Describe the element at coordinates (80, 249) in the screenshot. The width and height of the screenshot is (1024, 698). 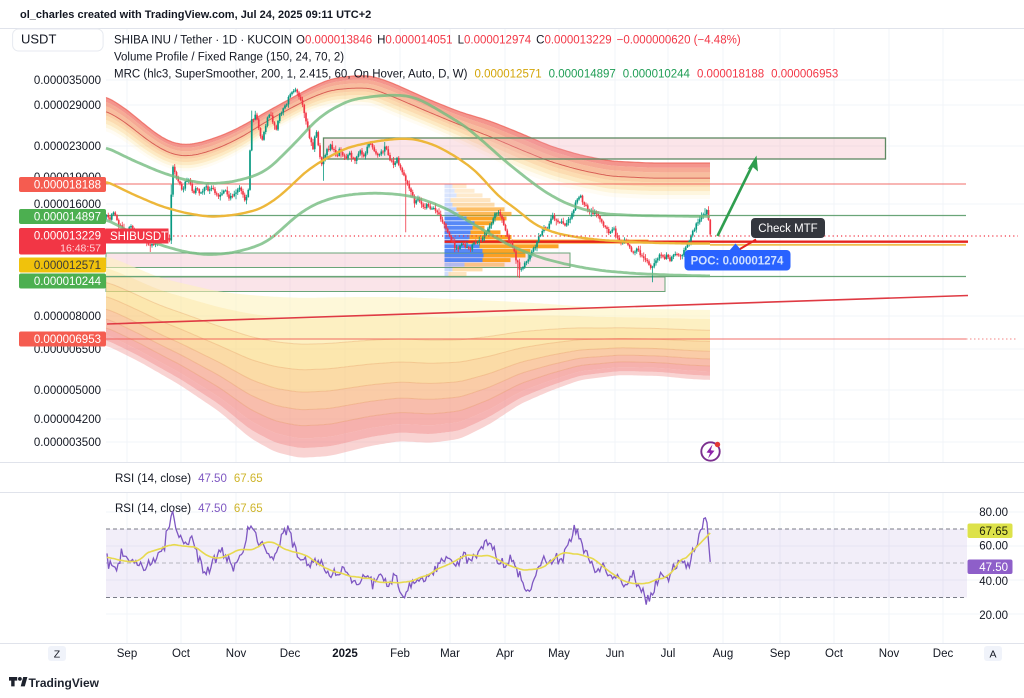
I see `svg-text: 16:48:57` at that location.